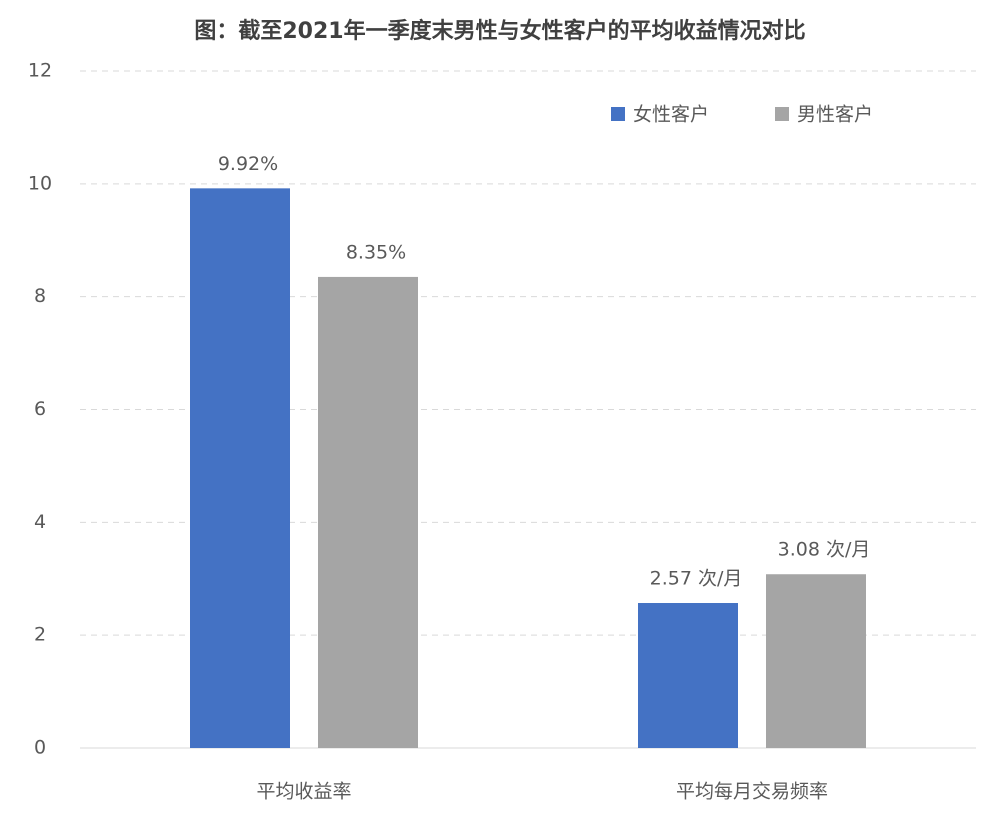 The image size is (1000, 817). Describe the element at coordinates (671, 115) in the screenshot. I see `legend-label: 女性客户` at that location.